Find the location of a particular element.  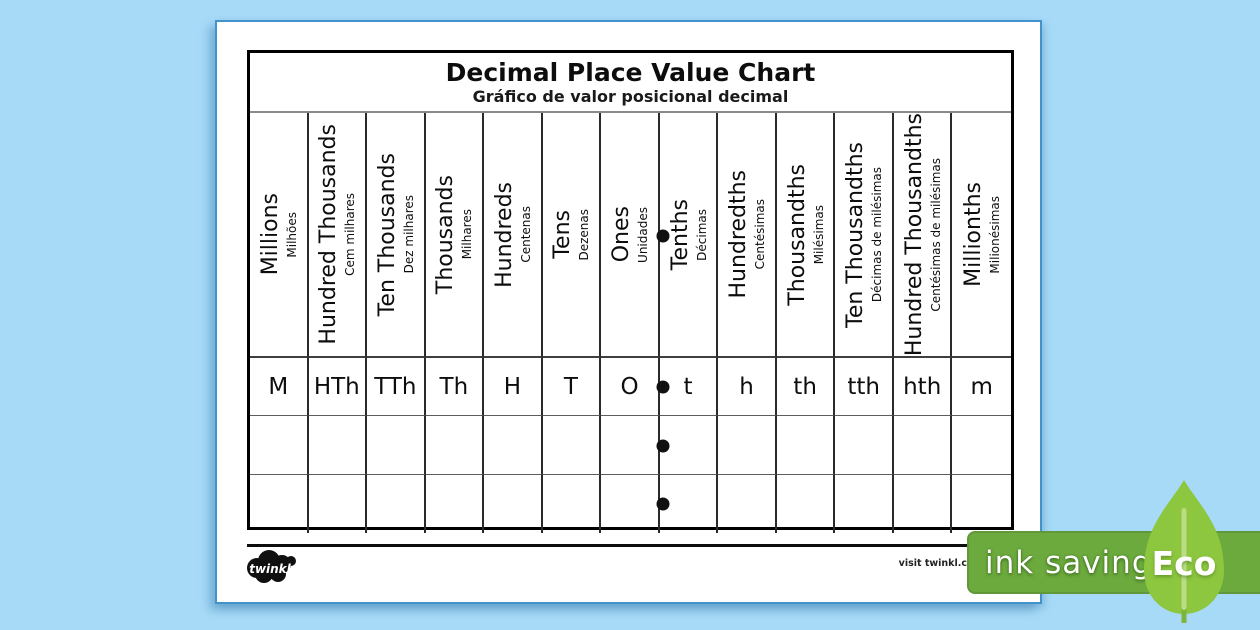

column-header-ten-thousandths: Ten Thousandths Décimas de milésimas is located at coordinates (864, 235).